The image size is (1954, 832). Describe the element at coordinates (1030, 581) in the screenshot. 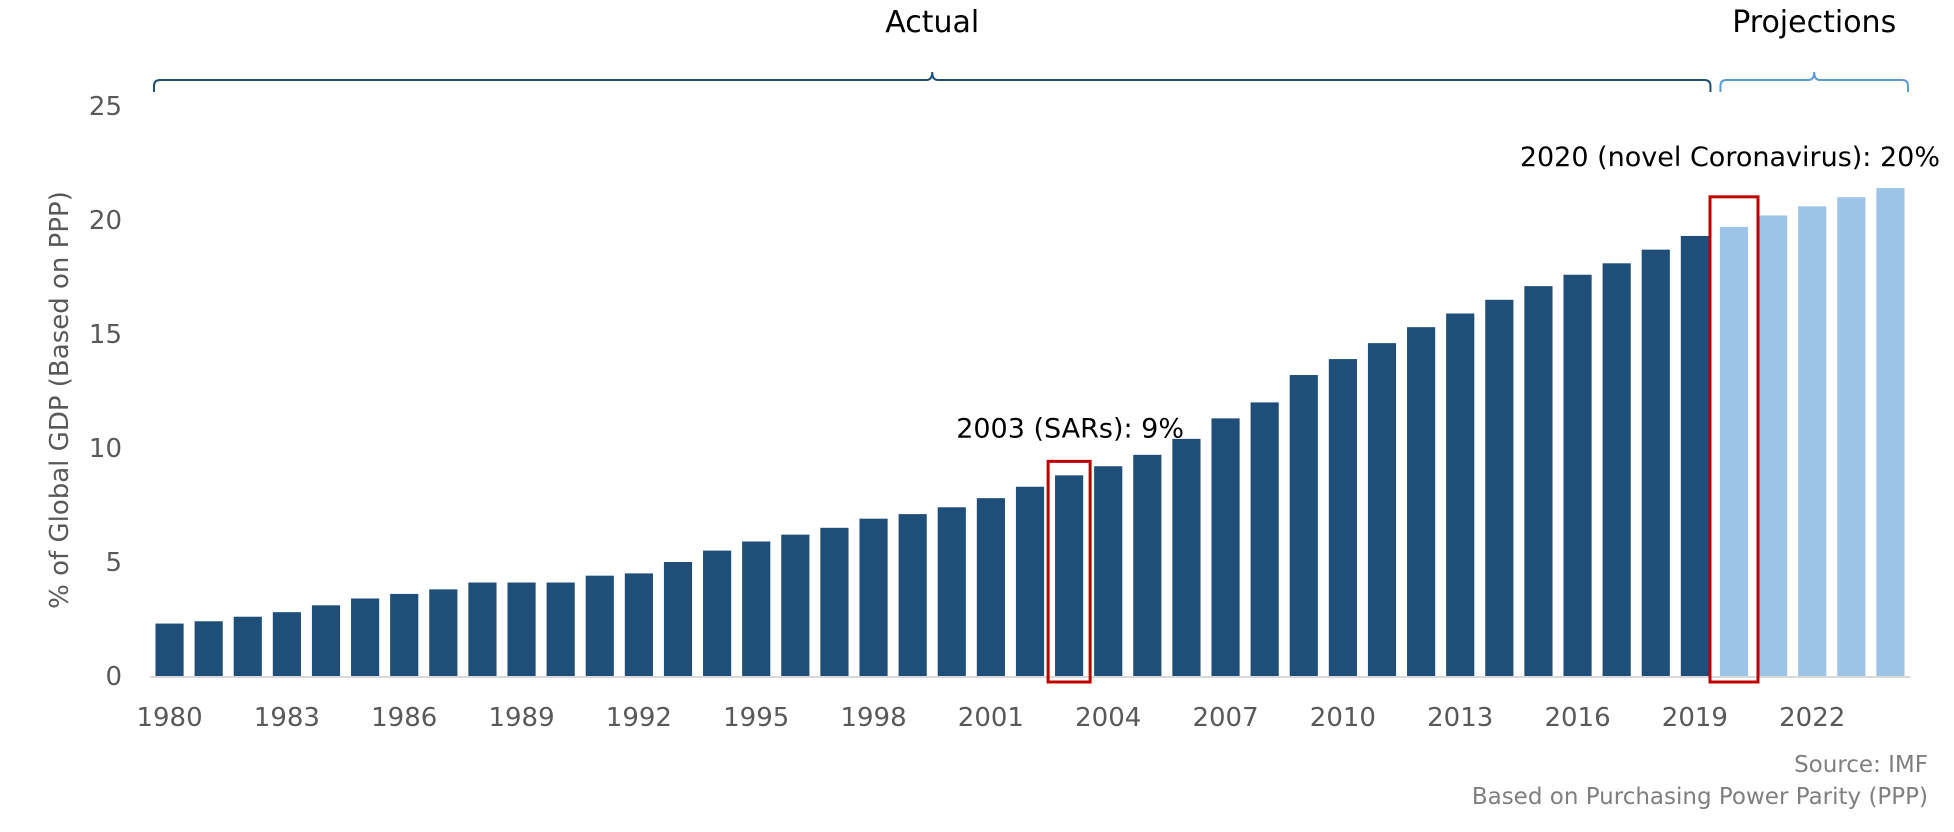

I see `bar-2002` at that location.